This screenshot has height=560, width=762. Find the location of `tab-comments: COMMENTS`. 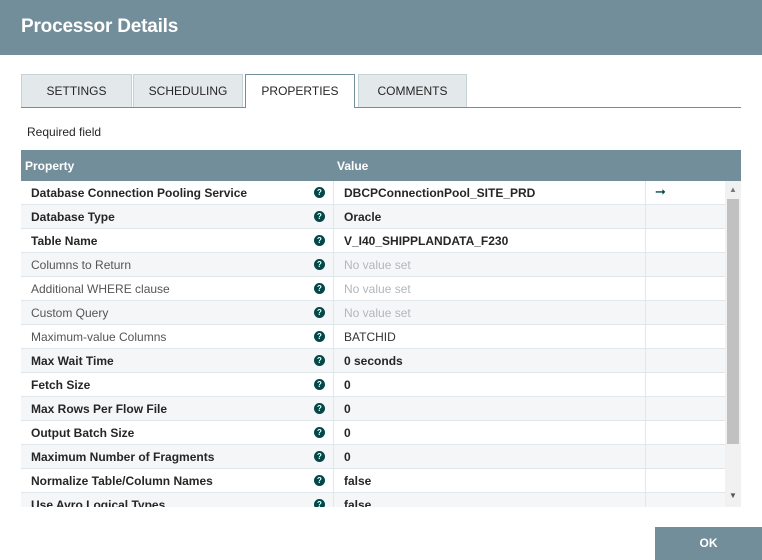

tab-comments: COMMENTS is located at coordinates (412, 90).